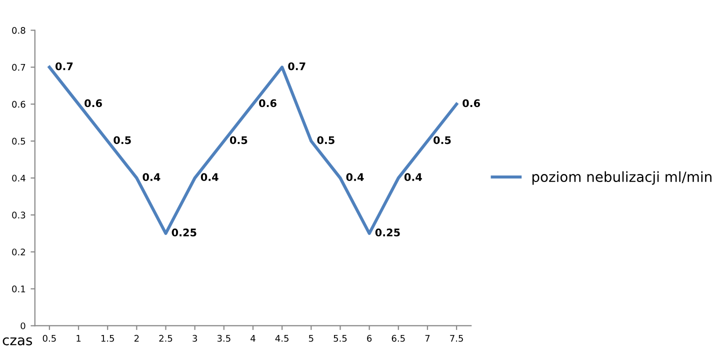 This screenshot has width=727, height=356. Describe the element at coordinates (18, 252) in the screenshot. I see `y-tick-label: 0.2` at that location.